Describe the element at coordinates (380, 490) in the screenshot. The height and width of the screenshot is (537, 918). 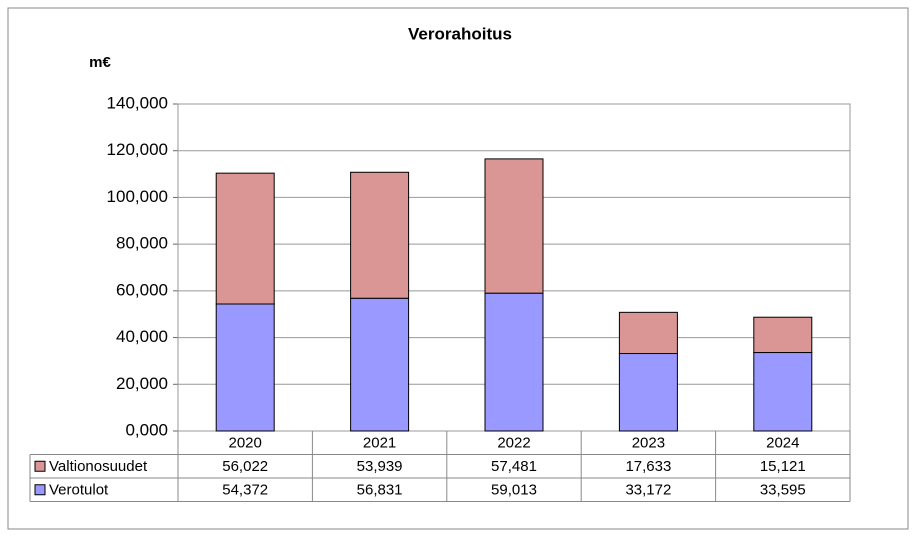
I see `table-value: 56,831` at that location.